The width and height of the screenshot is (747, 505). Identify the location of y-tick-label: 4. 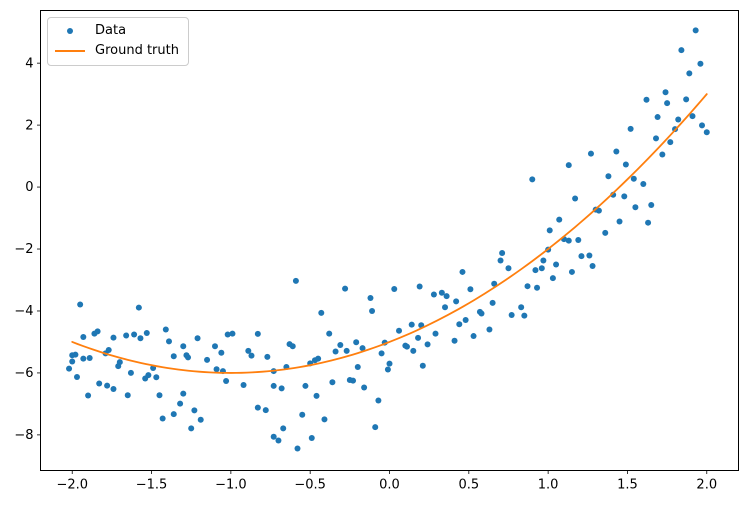
(29, 63).